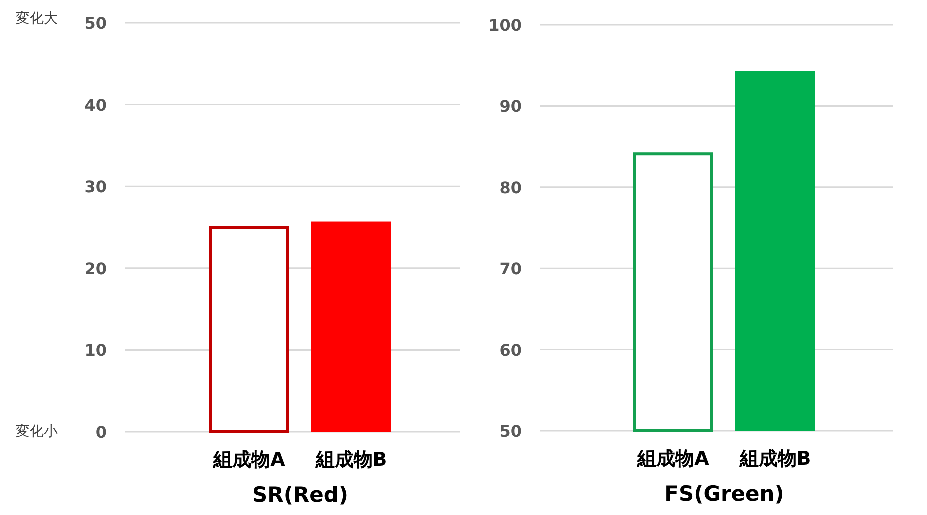 This screenshot has width=927, height=515. I want to click on y-tick-label: 60, so click(511, 350).